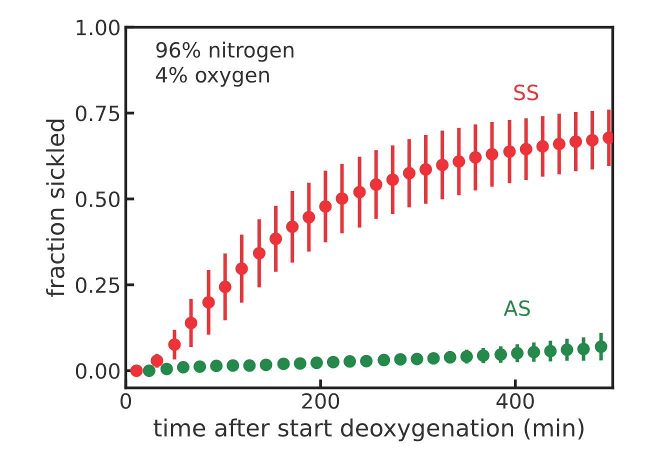  What do you see at coordinates (55, 208) in the screenshot?
I see `y-axis-title: fraction sickled` at bounding box center [55, 208].